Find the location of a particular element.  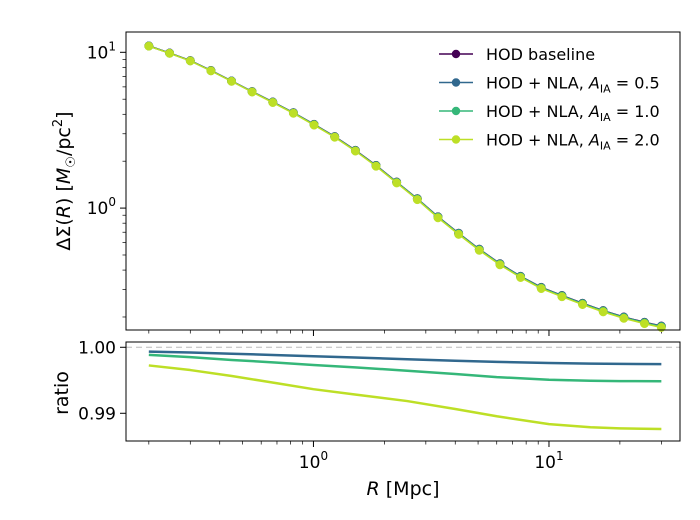

bottom-xlabel: R [Mpc] is located at coordinates (403, 489).